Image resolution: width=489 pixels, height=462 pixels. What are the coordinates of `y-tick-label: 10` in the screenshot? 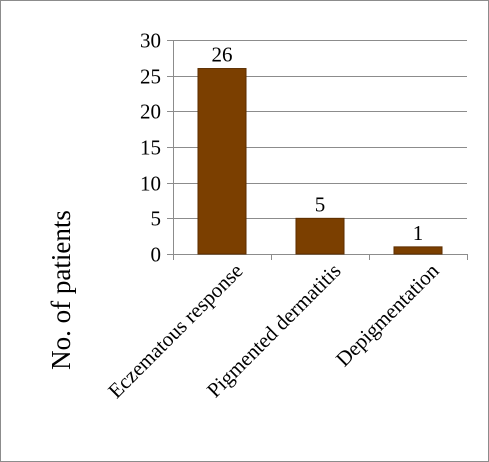 It's located at (150, 184).